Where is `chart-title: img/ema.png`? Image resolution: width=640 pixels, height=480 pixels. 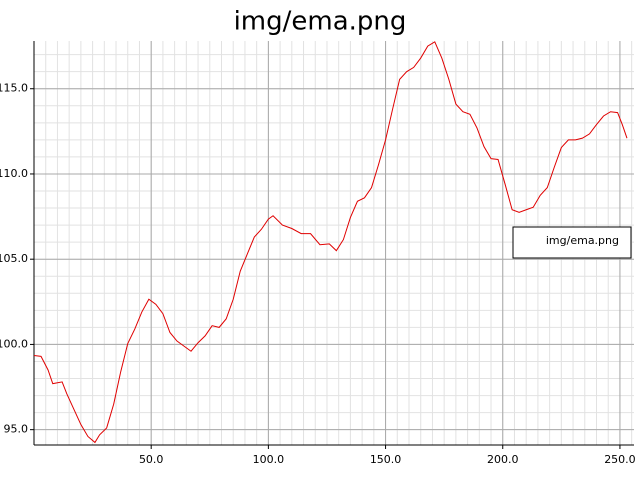 chart-title: img/ema.png is located at coordinates (320, 22).